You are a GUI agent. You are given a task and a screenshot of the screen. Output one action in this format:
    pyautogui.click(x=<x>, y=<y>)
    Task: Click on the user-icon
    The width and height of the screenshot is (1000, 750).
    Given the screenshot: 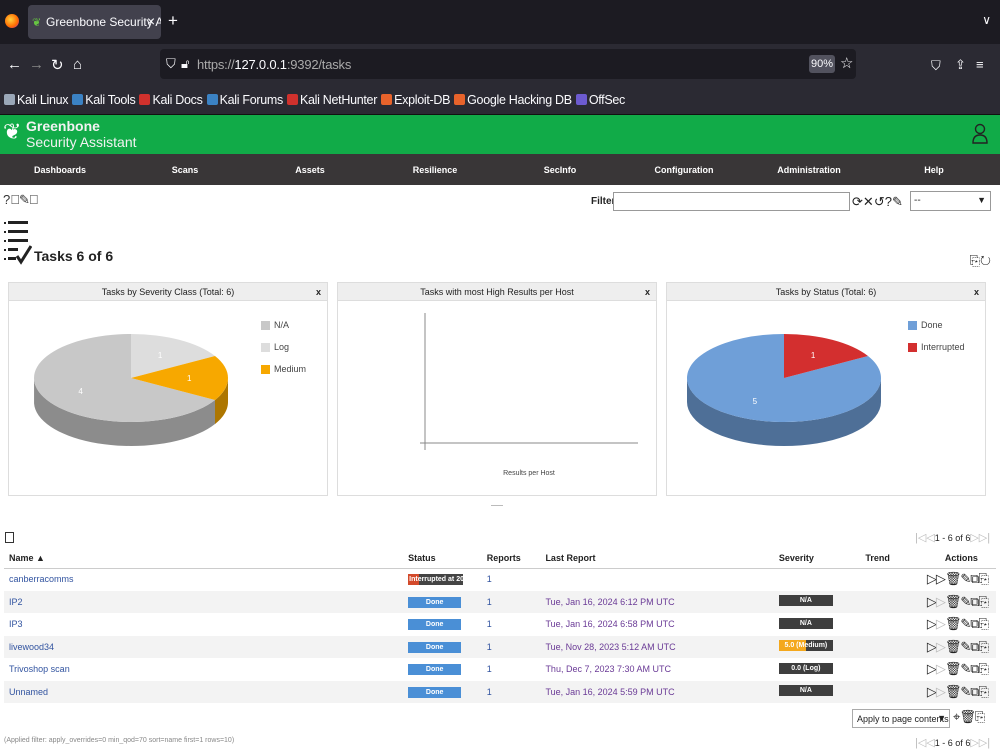 What is the action you would take?
    pyautogui.click(x=980, y=134)
    